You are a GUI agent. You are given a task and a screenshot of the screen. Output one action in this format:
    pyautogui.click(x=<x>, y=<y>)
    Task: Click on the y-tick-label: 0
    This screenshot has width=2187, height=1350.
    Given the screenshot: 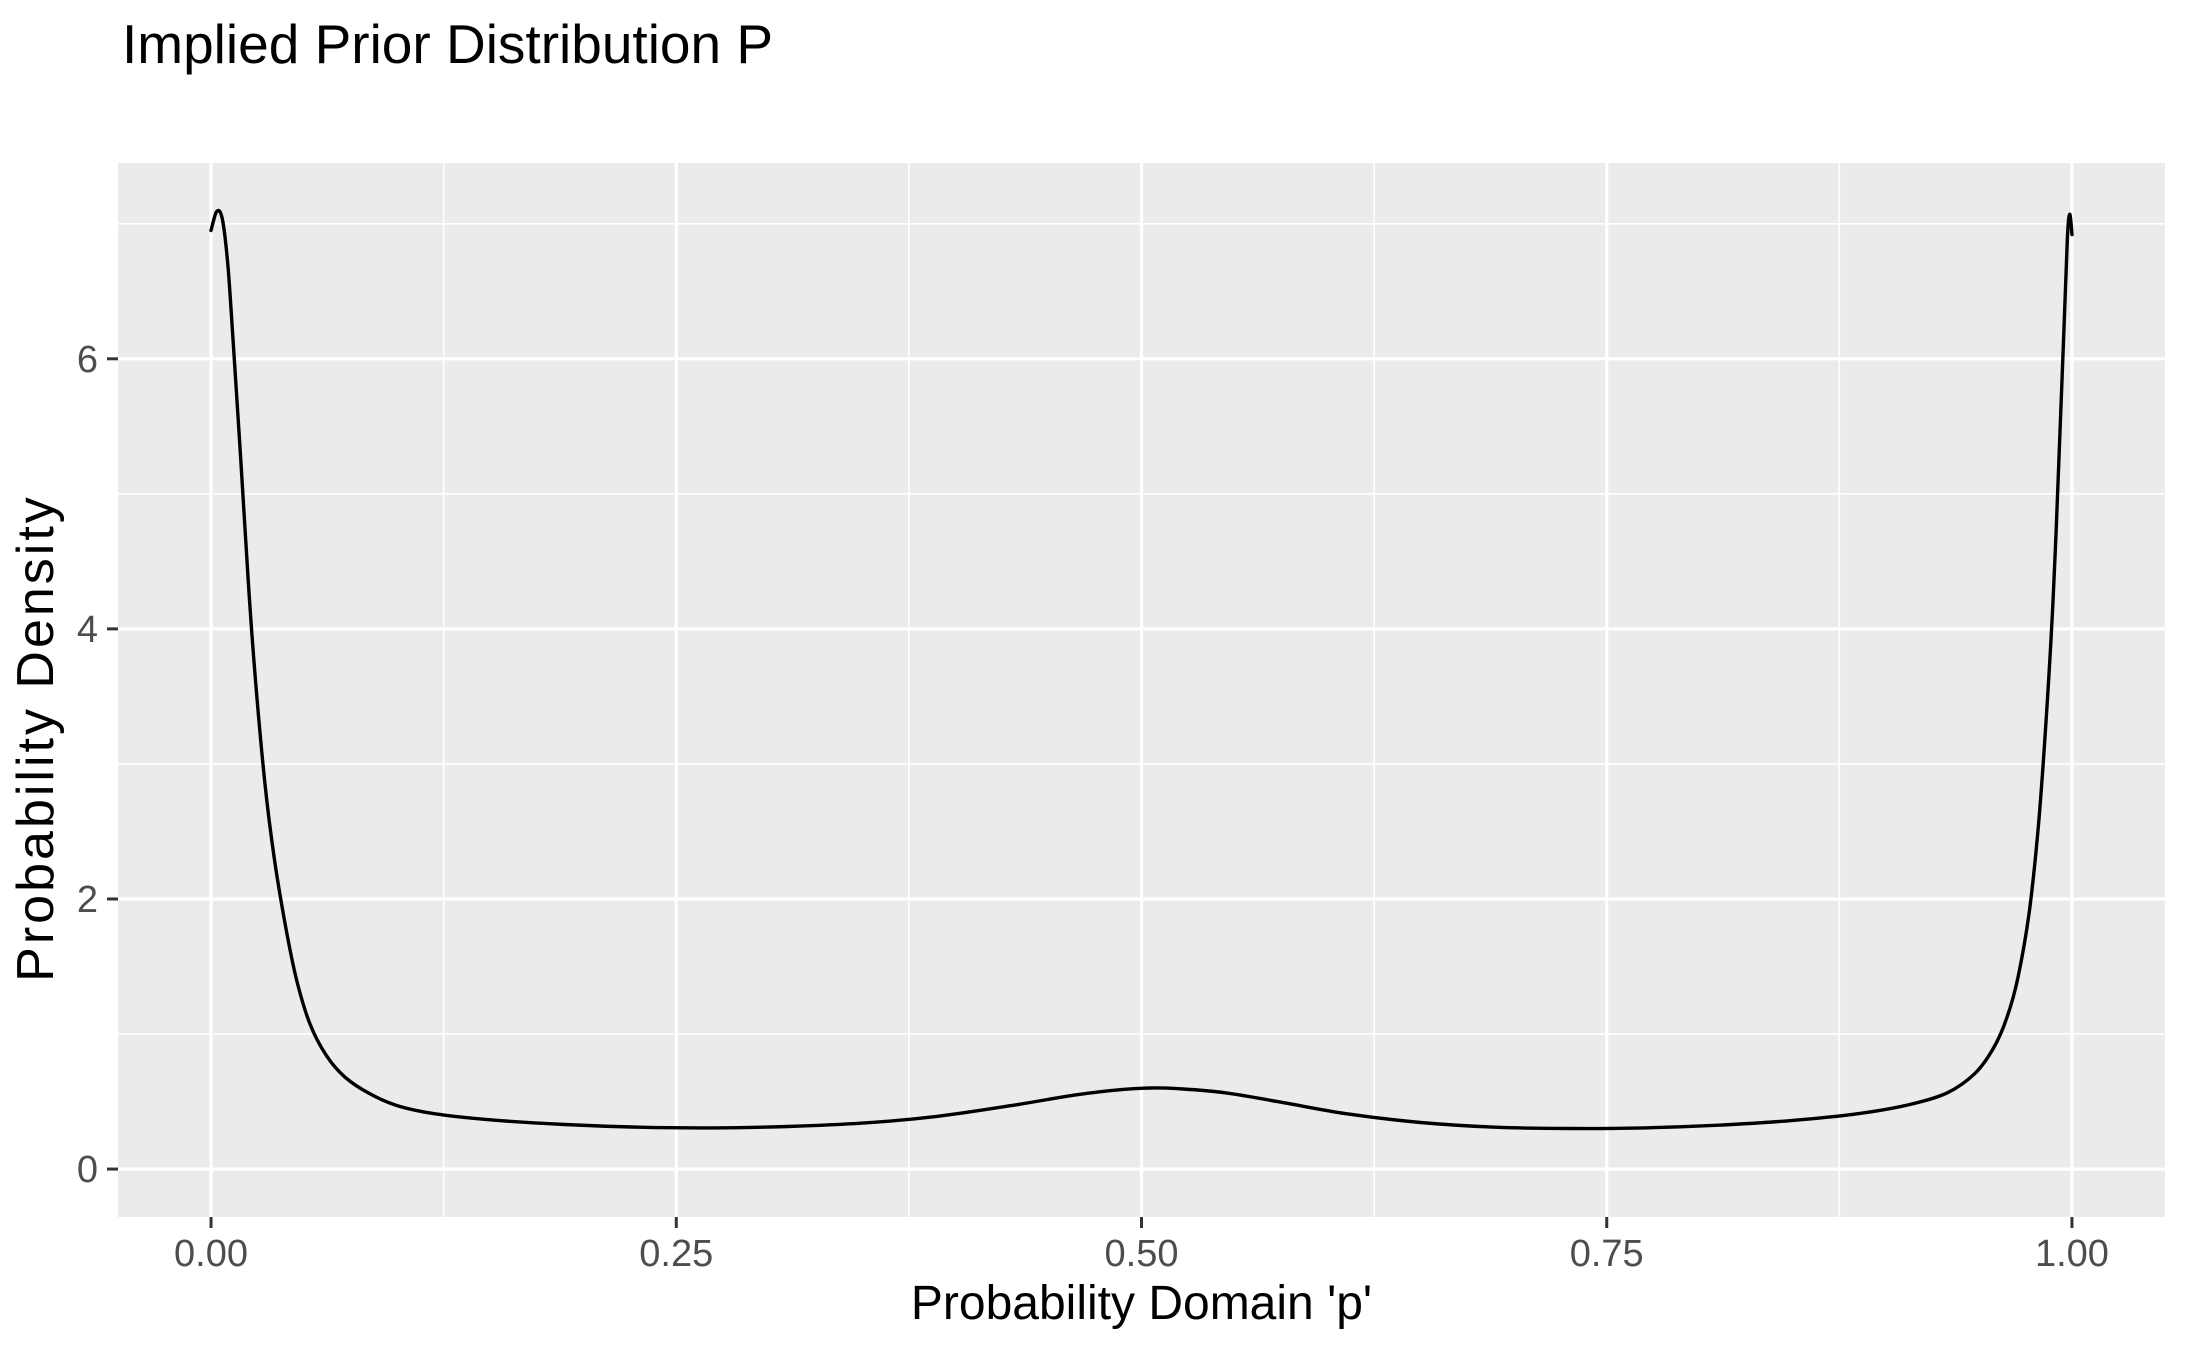 What is the action you would take?
    pyautogui.click(x=87, y=1170)
    